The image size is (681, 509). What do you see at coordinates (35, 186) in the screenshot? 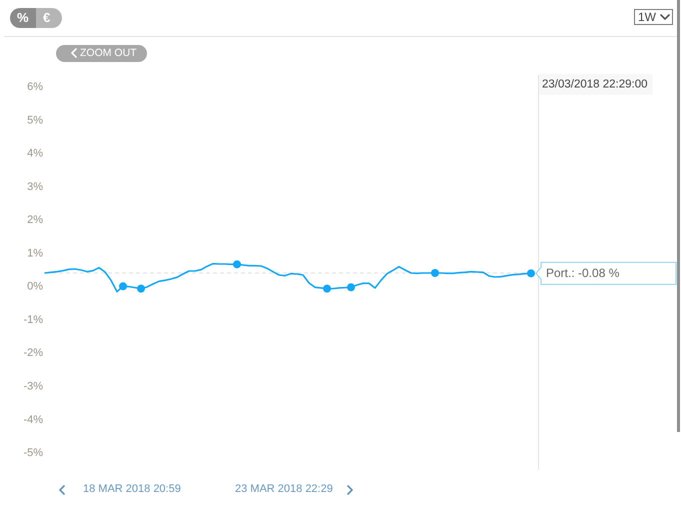
I see `y-tick-label: 3%` at bounding box center [35, 186].